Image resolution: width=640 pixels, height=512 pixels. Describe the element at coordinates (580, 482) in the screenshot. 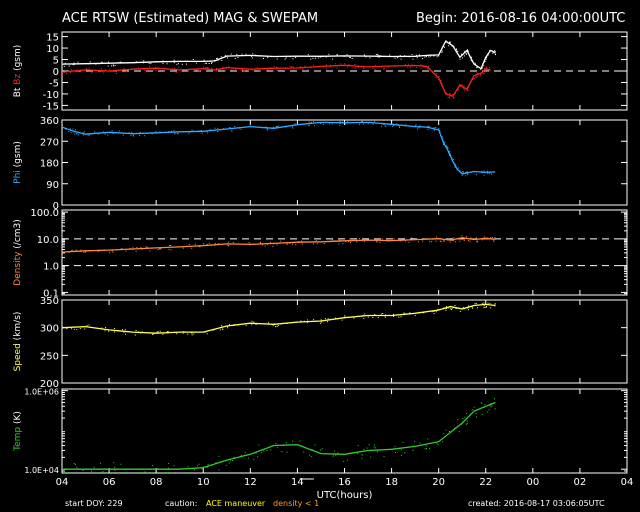

I see `xtick-label: 02` at that location.